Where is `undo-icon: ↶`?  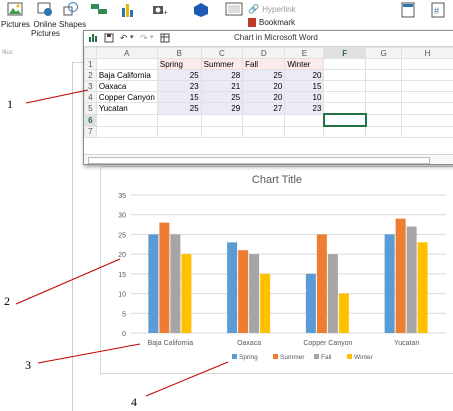
undo-icon: ↶ is located at coordinates (124, 38).